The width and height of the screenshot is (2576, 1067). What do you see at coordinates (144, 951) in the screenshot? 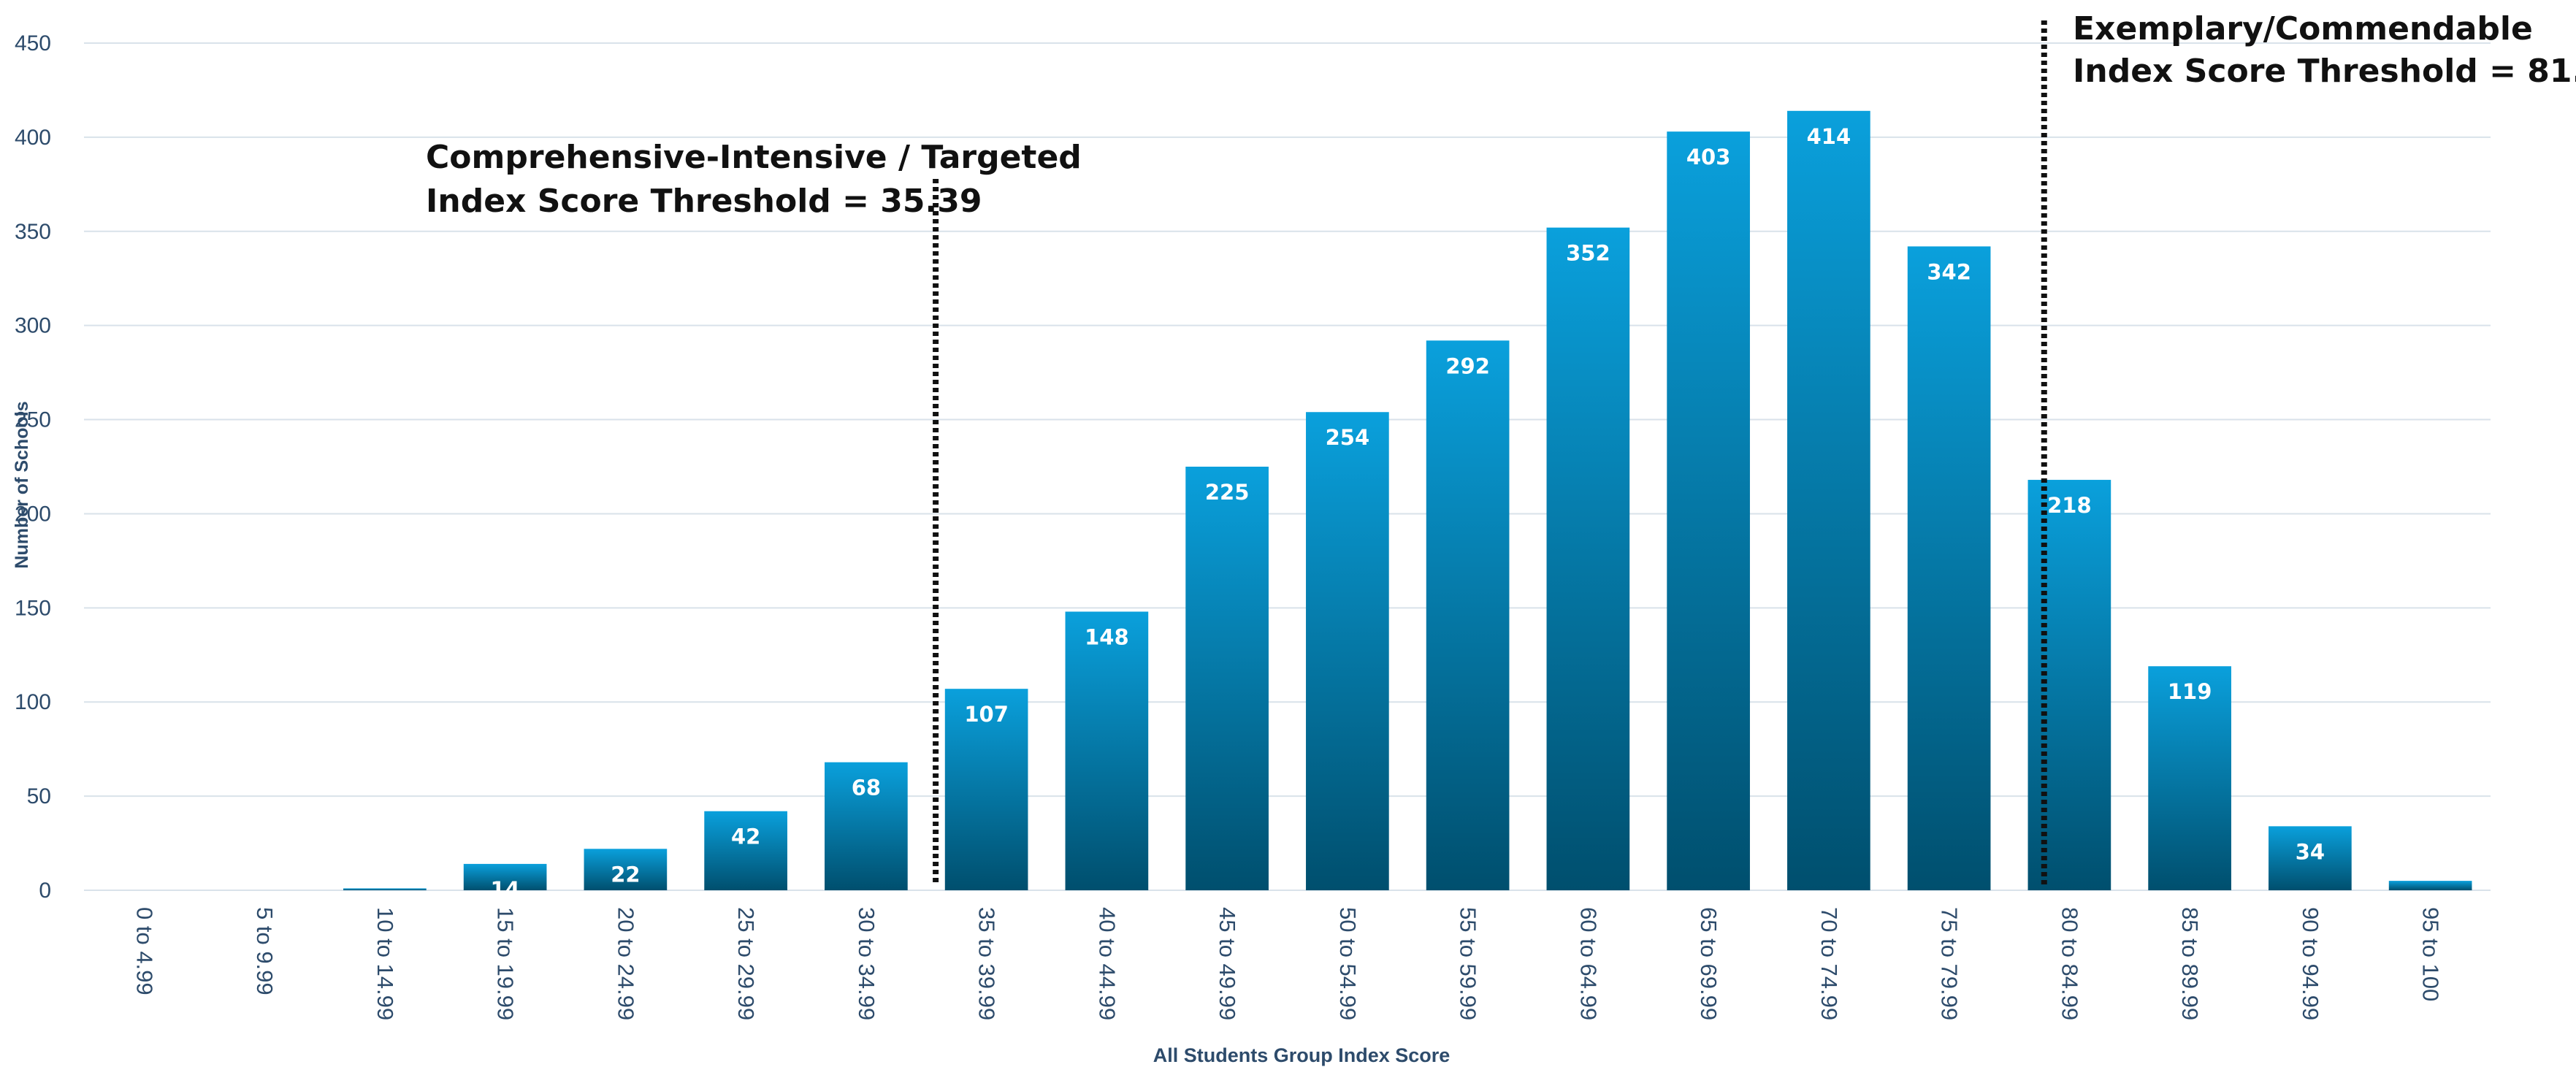
I see `x-tick-label: 0 to 4.99` at bounding box center [144, 951].